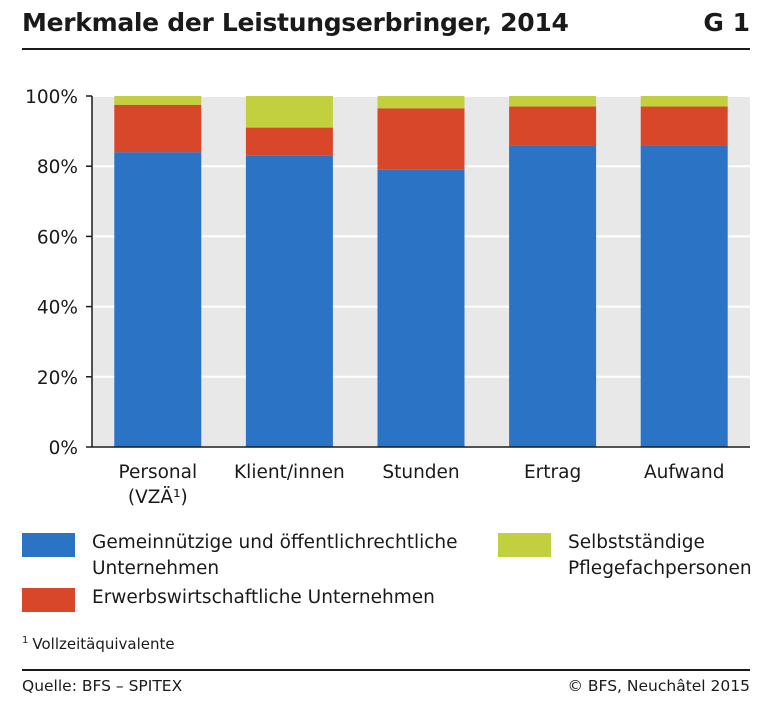 The image size is (770, 704). Describe the element at coordinates (57, 308) in the screenshot. I see `y-tick-label: 40%` at that location.